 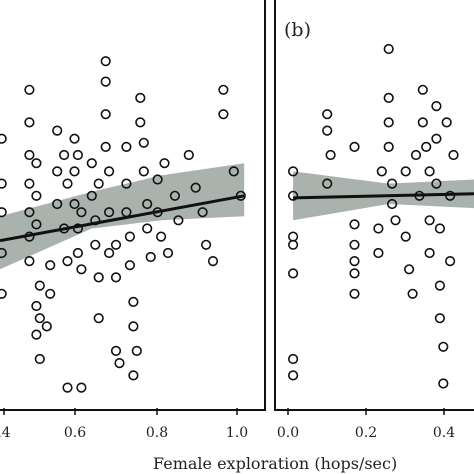 I want to click on panel-b-x-ticks: 0.0 0.2 0.4, so click(x=366, y=424).